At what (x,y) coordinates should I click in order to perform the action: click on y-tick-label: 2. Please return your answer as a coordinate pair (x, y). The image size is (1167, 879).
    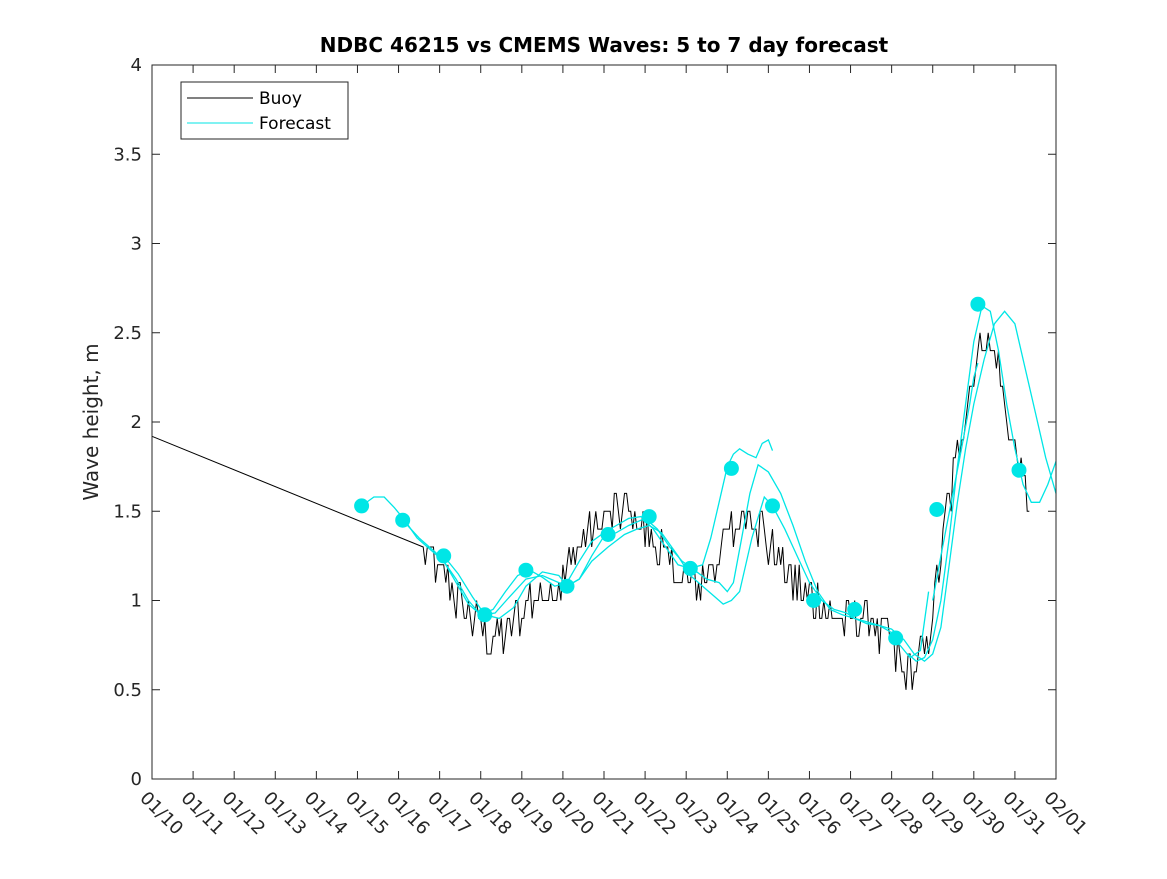
    Looking at the image, I should click on (136, 422).